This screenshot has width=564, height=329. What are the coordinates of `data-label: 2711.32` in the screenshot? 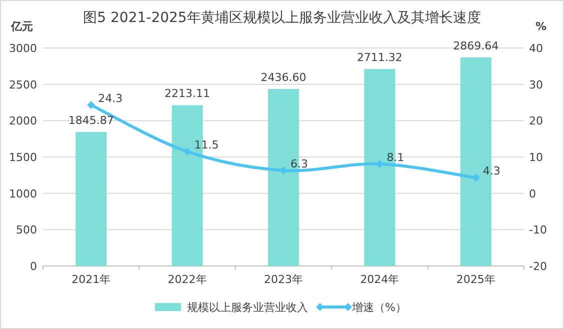 It's located at (379, 57).